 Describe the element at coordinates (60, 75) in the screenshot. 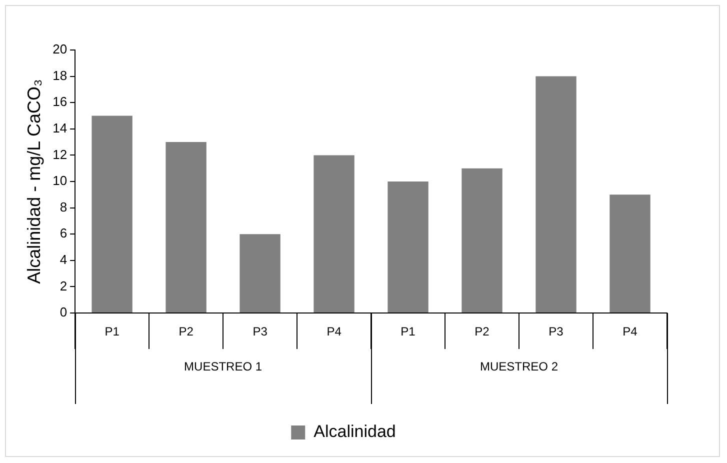

I see `y-tick-label: 18` at that location.